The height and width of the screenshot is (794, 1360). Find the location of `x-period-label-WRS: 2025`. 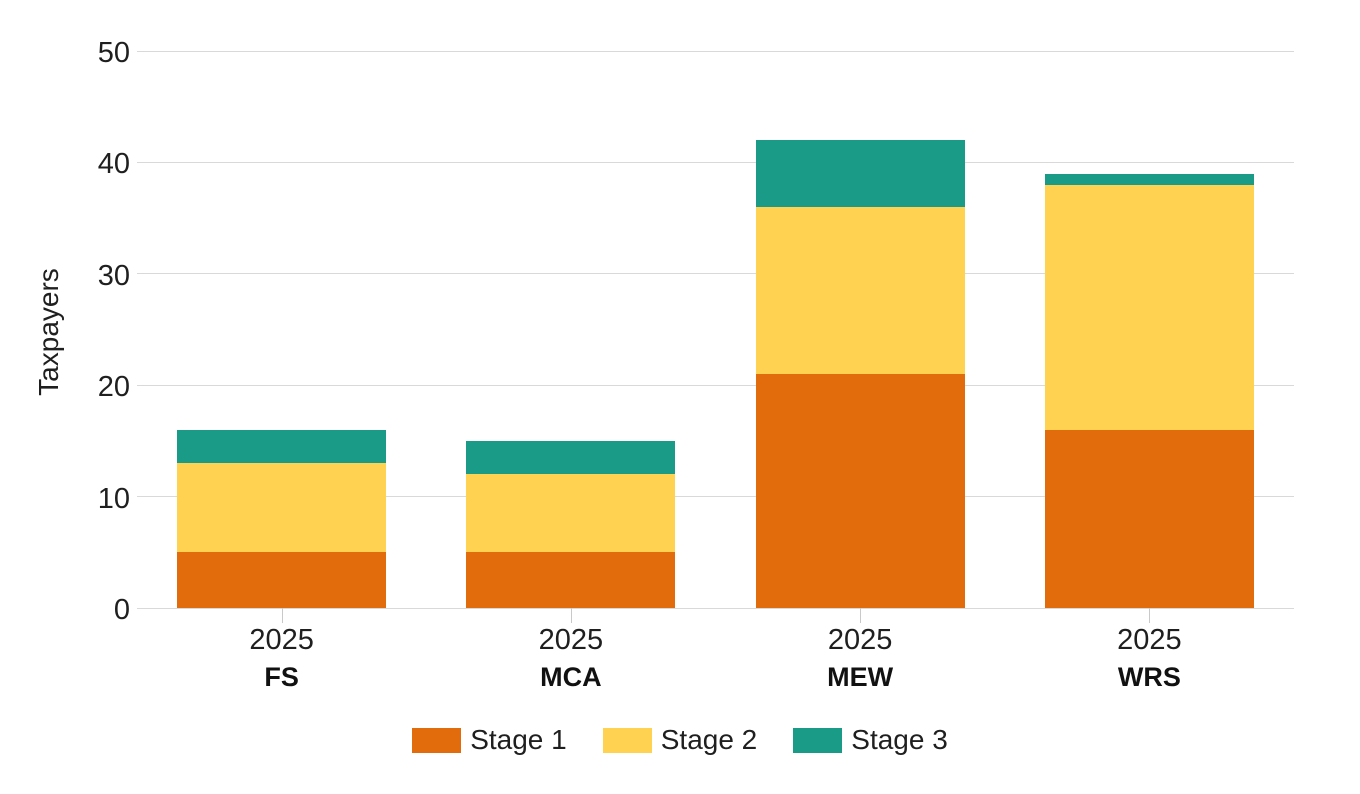

x-period-label-WRS: 2025 is located at coordinates (1149, 640).